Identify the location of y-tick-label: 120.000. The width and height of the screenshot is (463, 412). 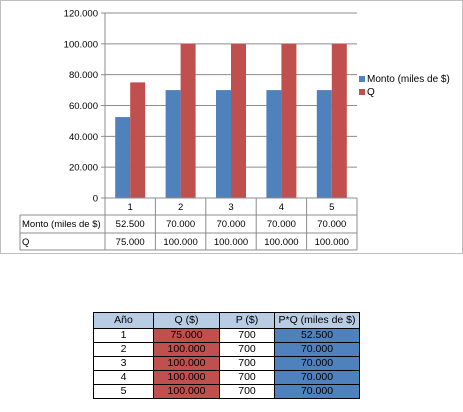
(81, 14).